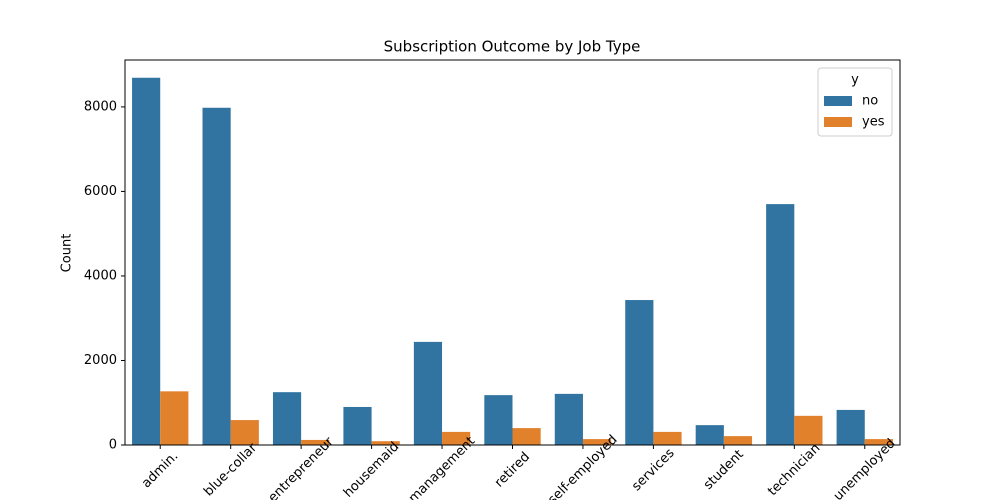 The height and width of the screenshot is (500, 1000). Describe the element at coordinates (512, 47) in the screenshot. I see `chart-title: Subscription Outcome by Job Type` at that location.